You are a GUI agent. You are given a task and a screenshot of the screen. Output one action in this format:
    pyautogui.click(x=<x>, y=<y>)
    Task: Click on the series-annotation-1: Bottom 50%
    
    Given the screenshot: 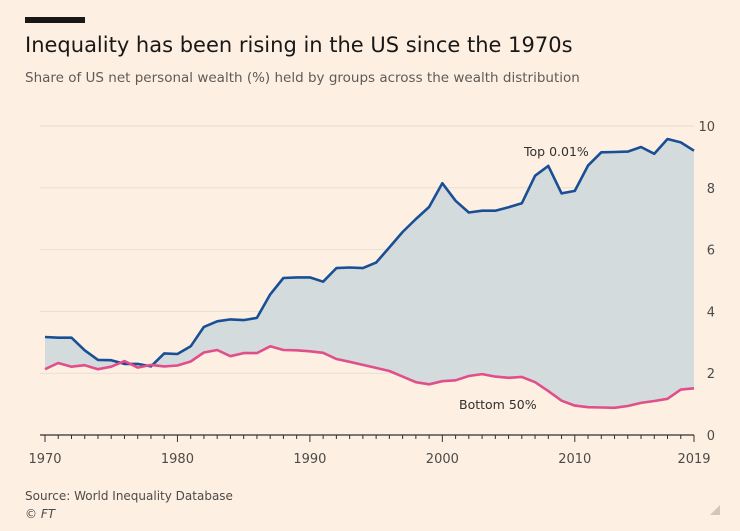 What is the action you would take?
    pyautogui.click(x=498, y=404)
    